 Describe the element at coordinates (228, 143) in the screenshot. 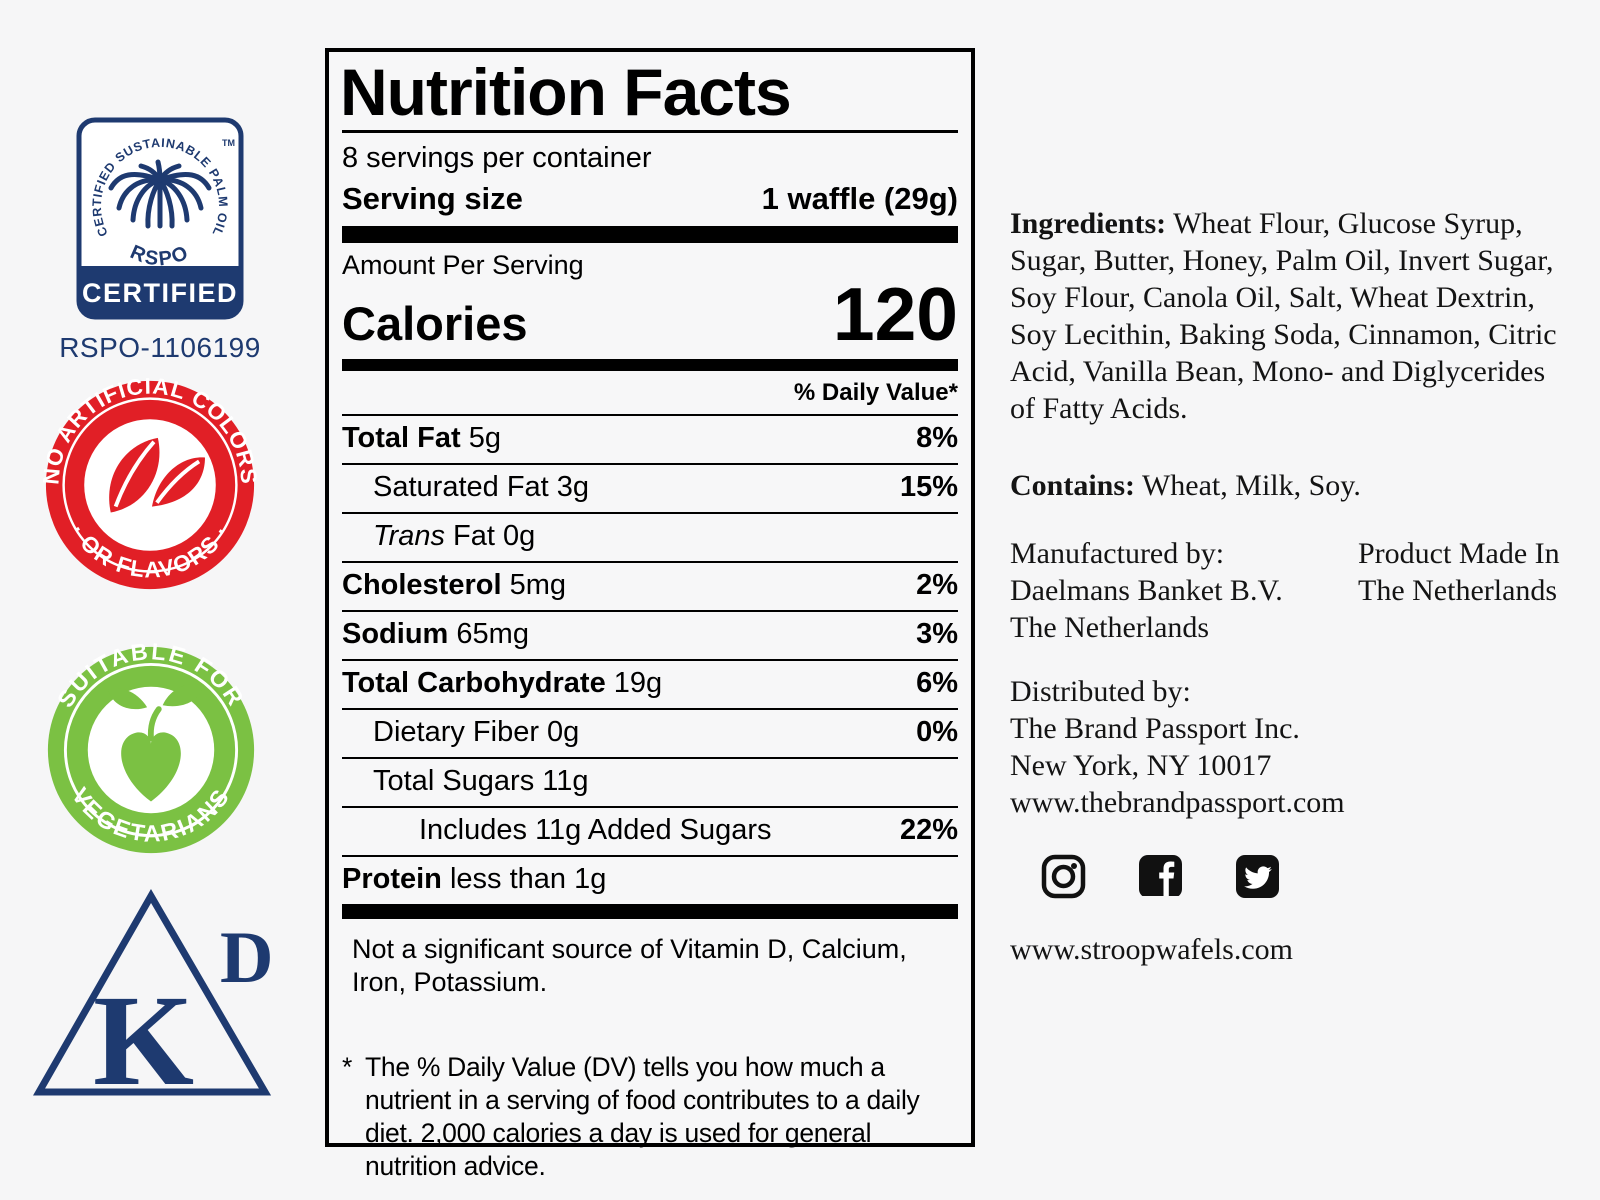

I see `rspo-tm-mark: TM` at that location.